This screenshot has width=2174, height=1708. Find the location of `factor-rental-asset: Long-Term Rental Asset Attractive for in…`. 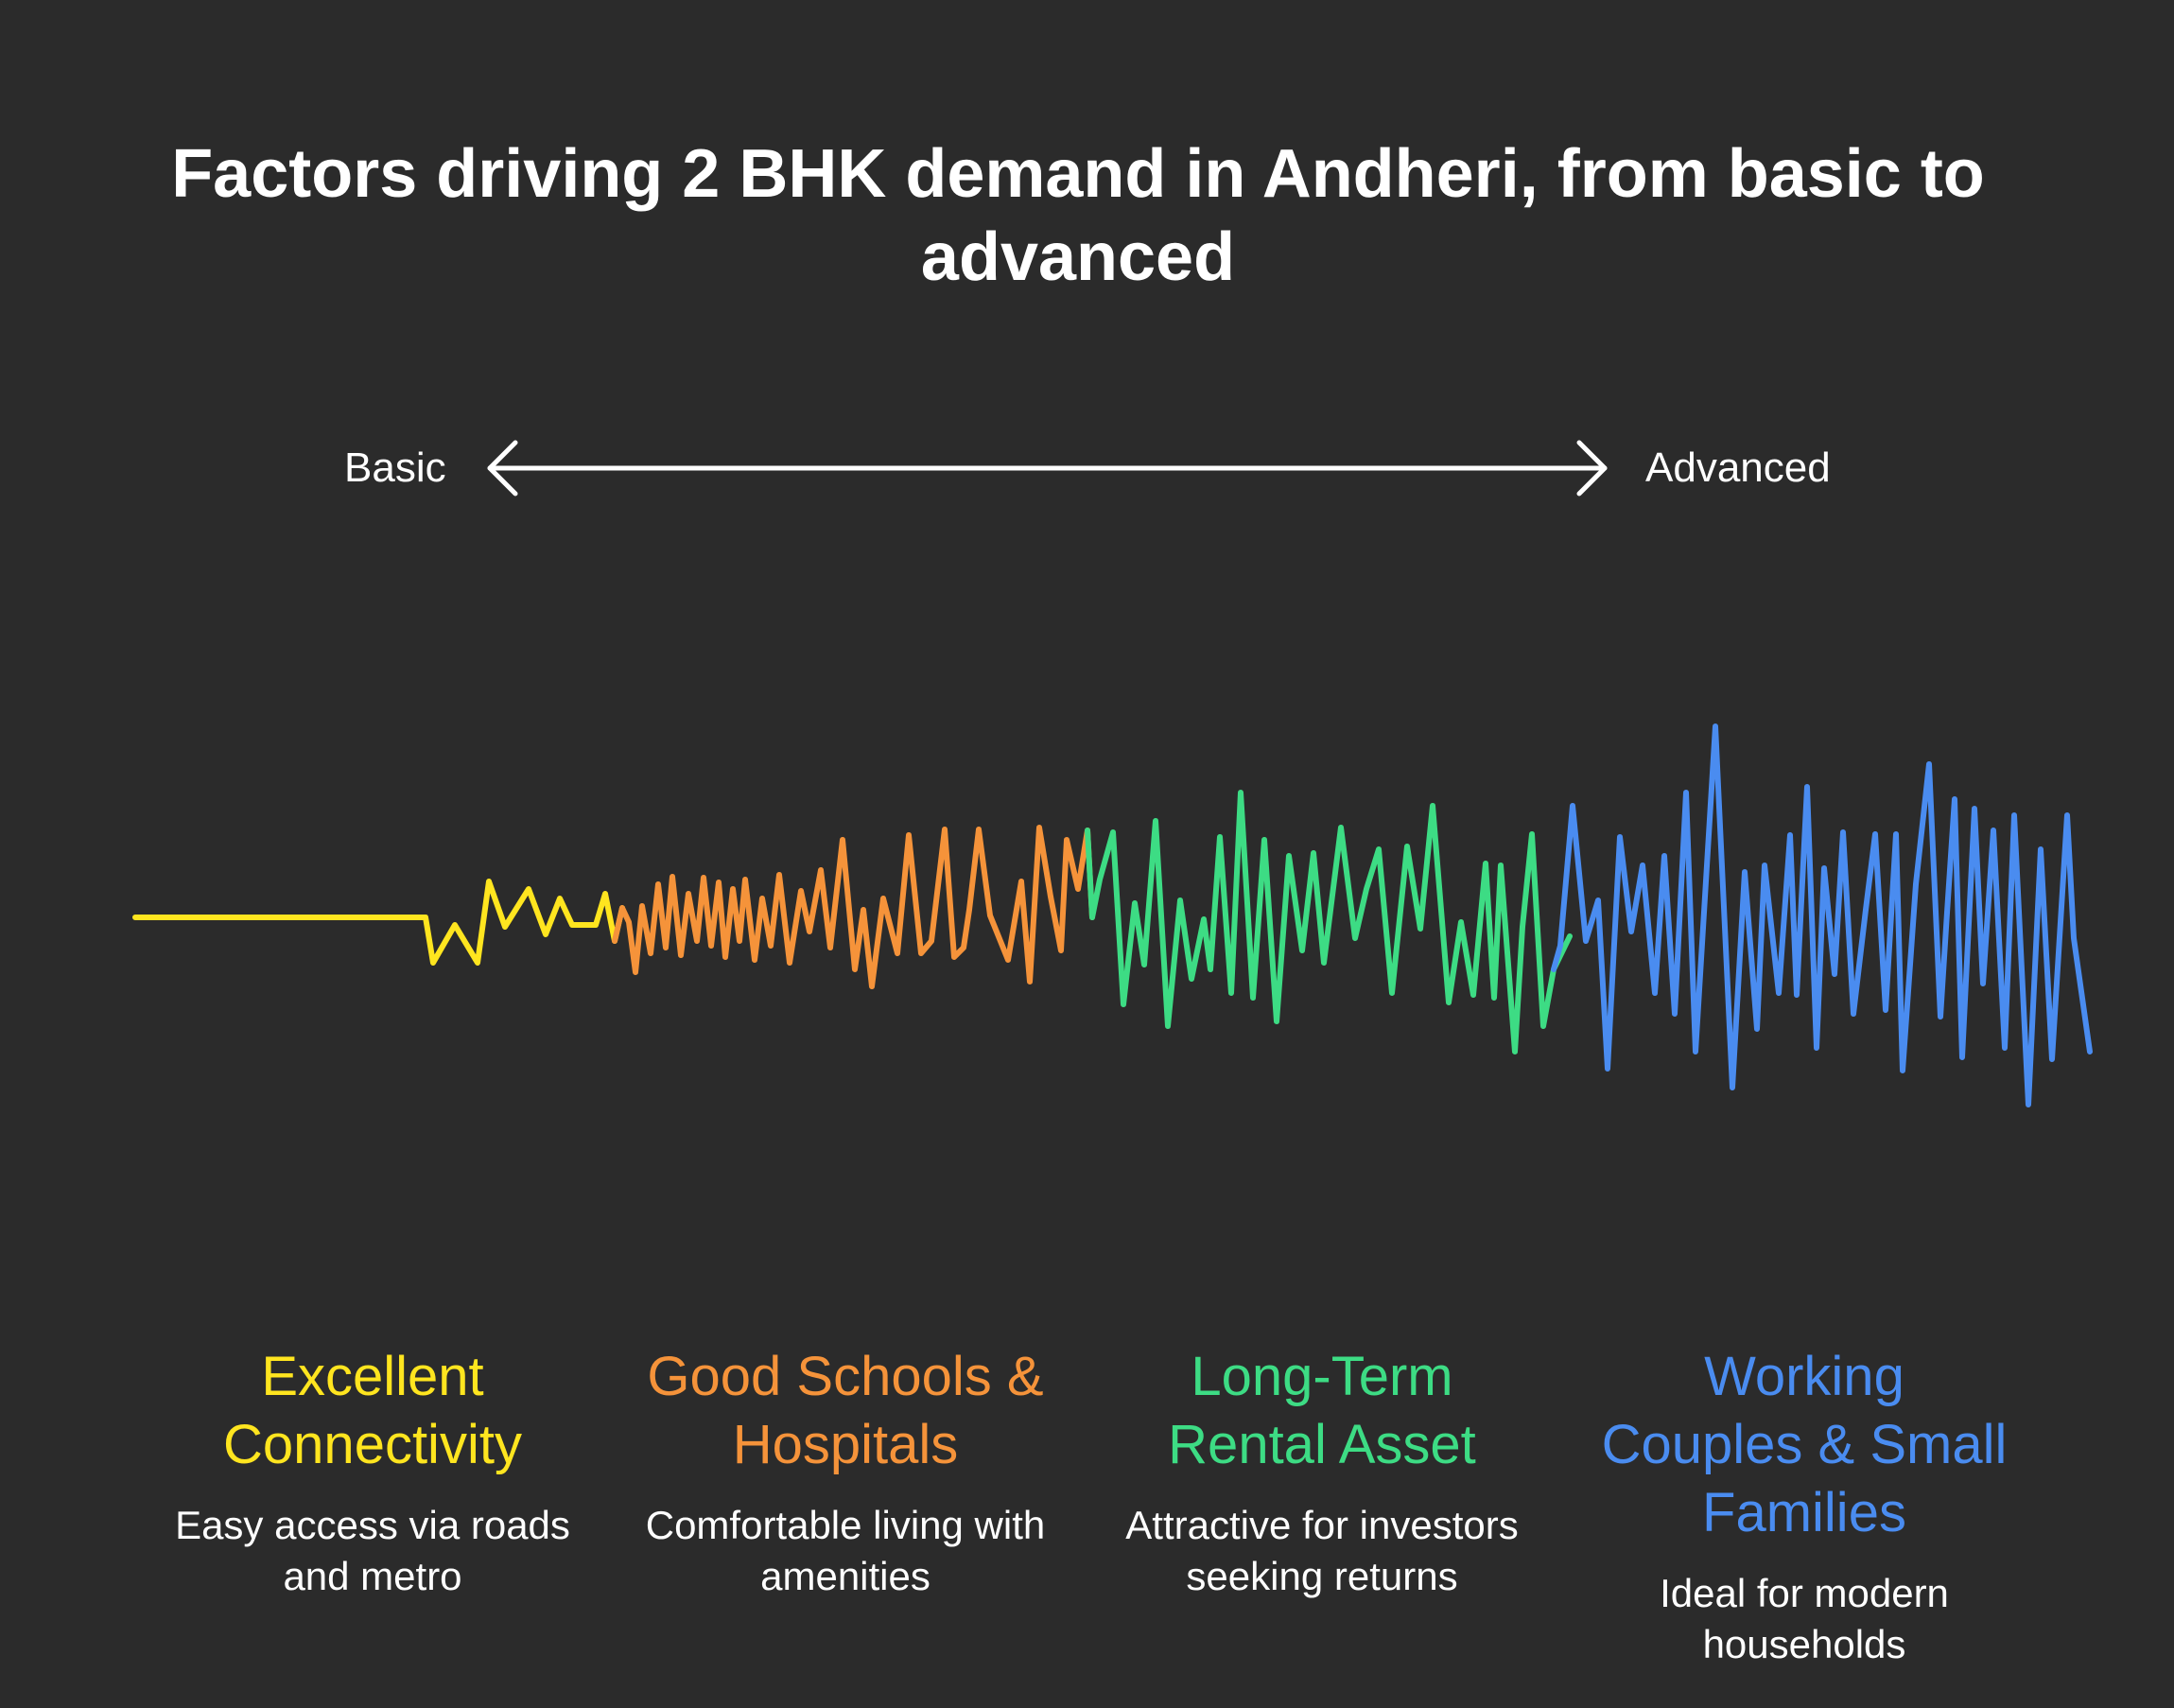

factor-rental-asset: Long-Term Rental Asset Attractive for in… is located at coordinates (1322, 1472).